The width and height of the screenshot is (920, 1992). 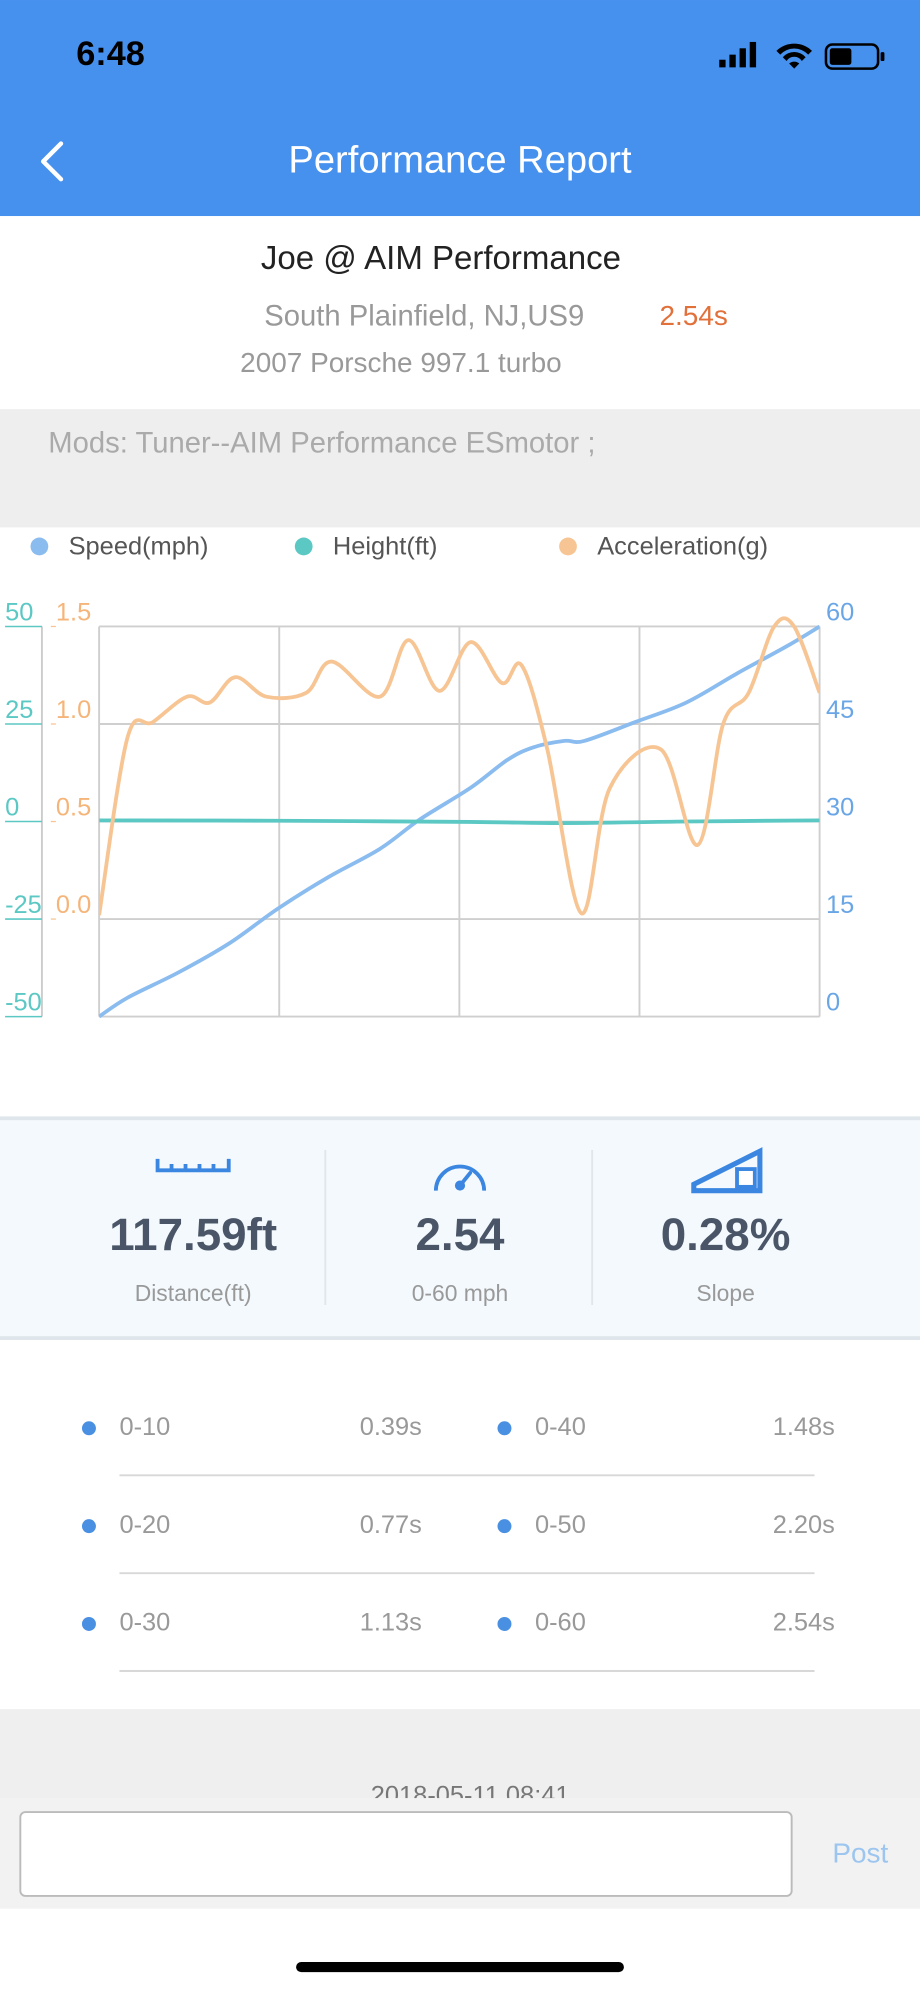 I want to click on stat-label: 0-60 mph, so click(x=460, y=1293).